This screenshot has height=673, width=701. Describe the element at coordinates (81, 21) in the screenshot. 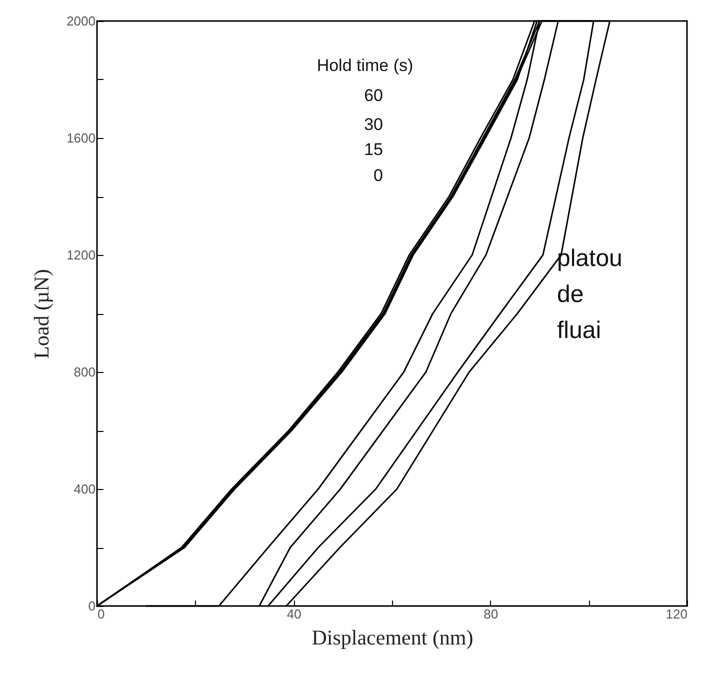

I see `y-tick-label: 2000` at that location.